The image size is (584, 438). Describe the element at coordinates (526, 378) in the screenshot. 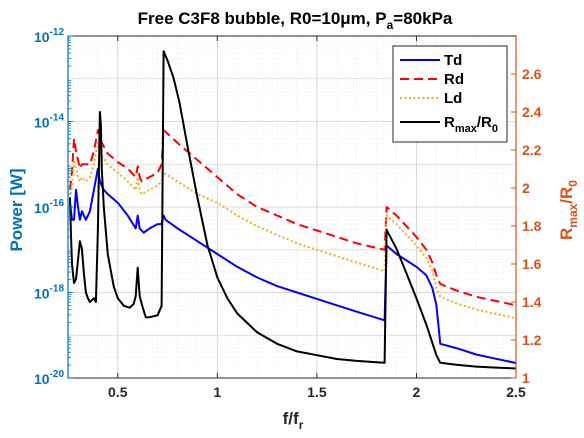

I see `y-right-tick-label: 1` at that location.